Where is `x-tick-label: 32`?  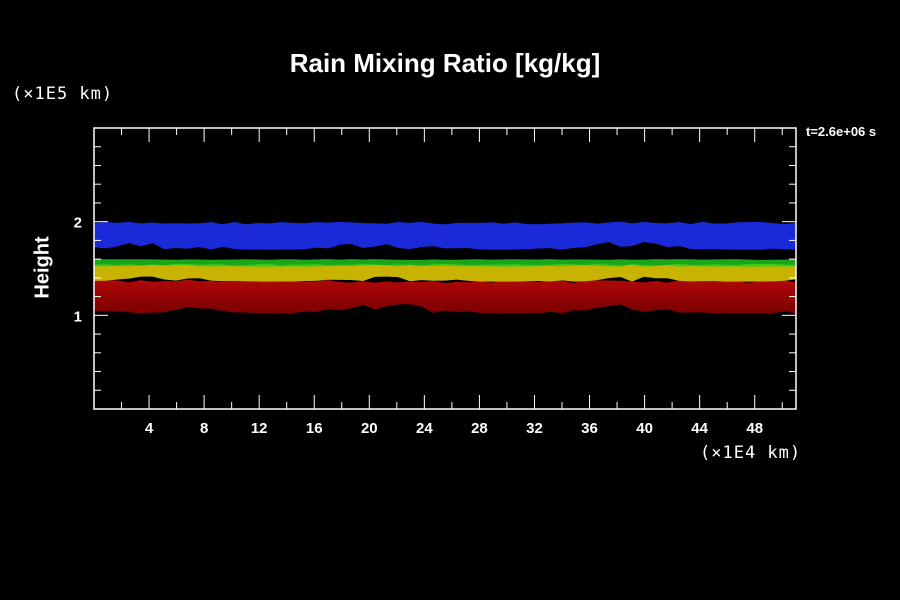 x-tick-label: 32 is located at coordinates (534, 428).